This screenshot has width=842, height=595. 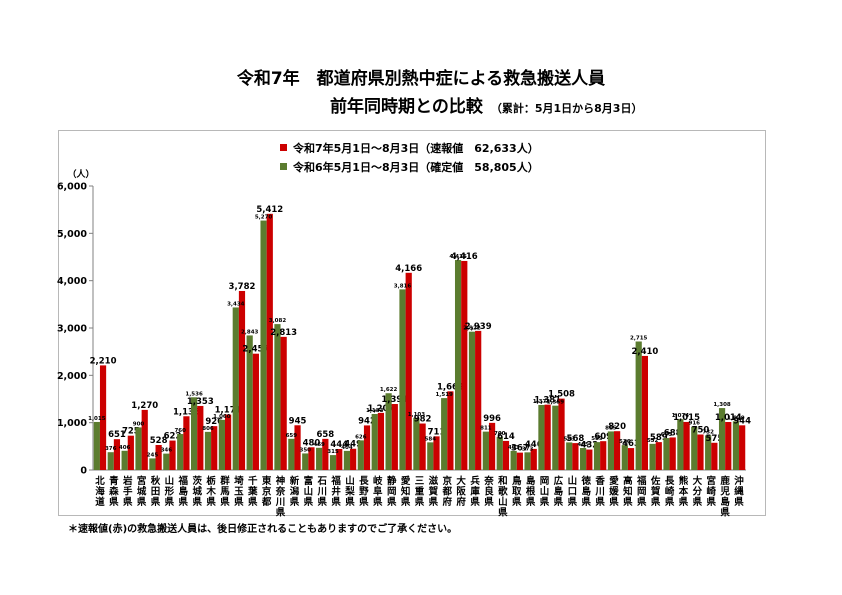 What do you see at coordinates (559, 491) in the screenshot?
I see `x-tick-label: 広島県` at bounding box center [559, 491].